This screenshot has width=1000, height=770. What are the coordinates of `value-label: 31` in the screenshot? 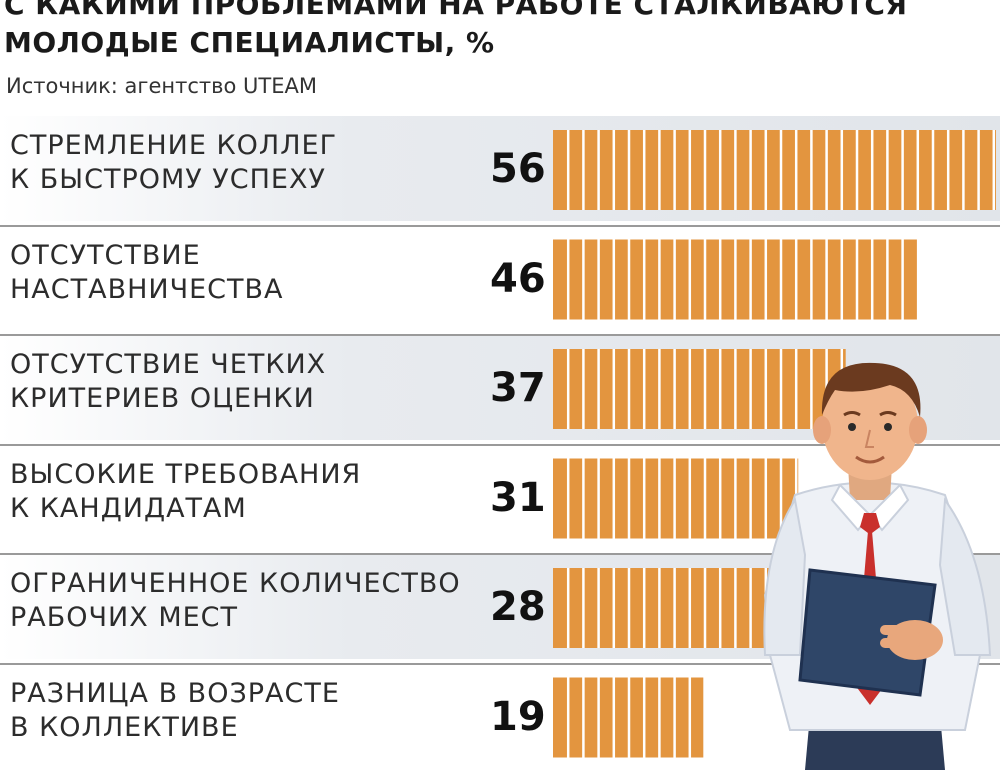 It's located at (518, 497).